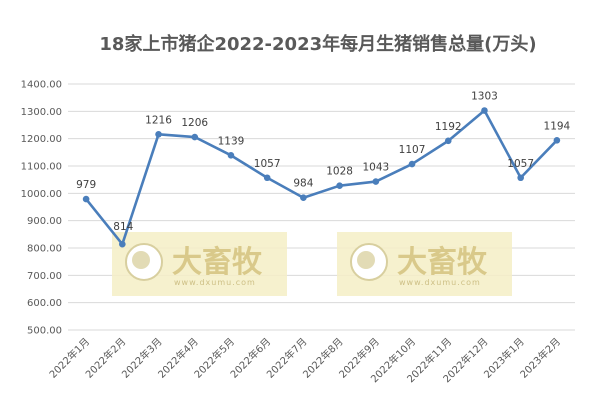  What do you see at coordinates (44, 249) in the screenshot?
I see `y-tick-label: 800.00` at bounding box center [44, 249].